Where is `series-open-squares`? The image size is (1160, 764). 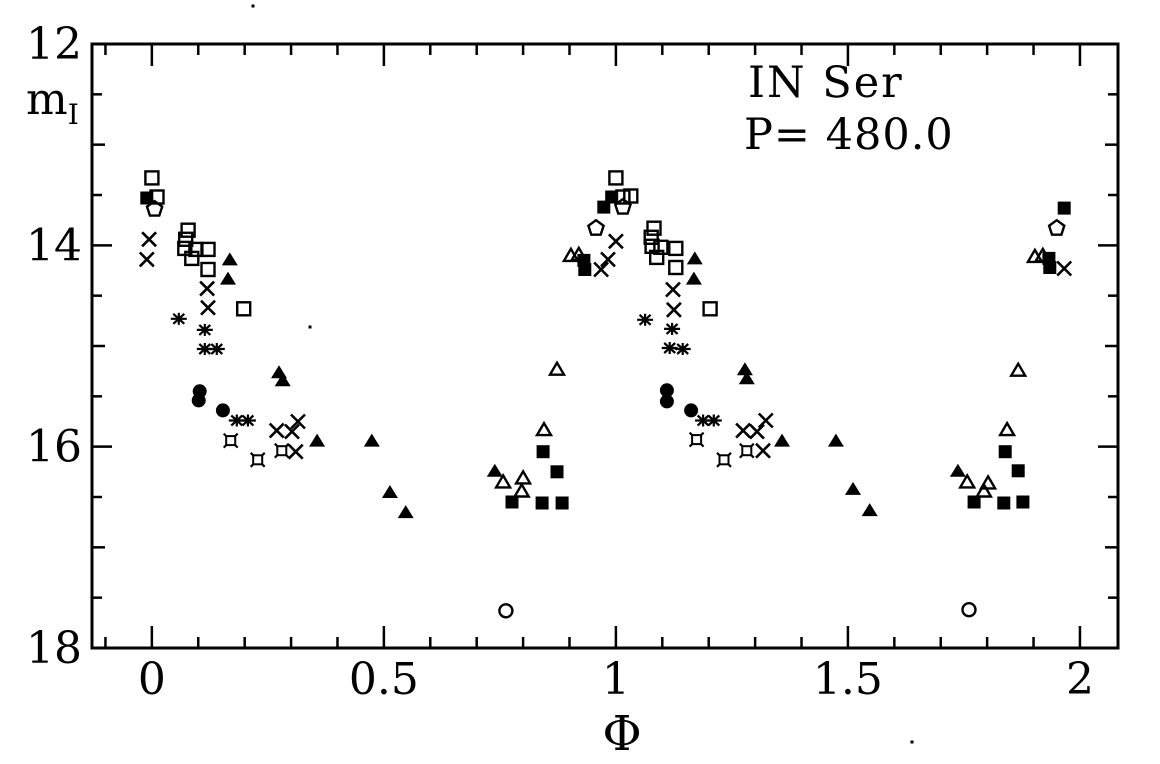 series-open-squares is located at coordinates (431, 243).